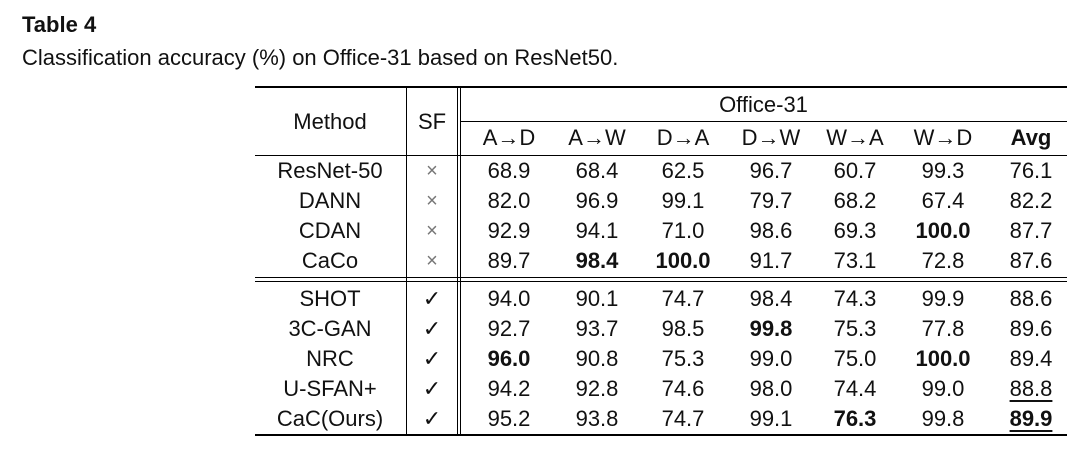  I want to click on header-columns-row: A→D A→W D→A D→W W→A W→D Avg, so click(661, 138).